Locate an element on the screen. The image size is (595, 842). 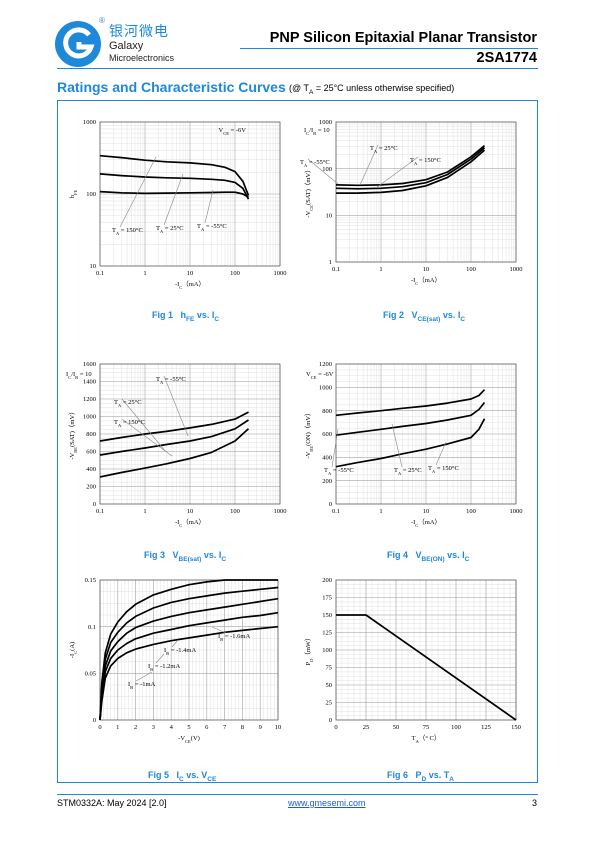
y-tick-label: 1000 is located at coordinates (89, 122).